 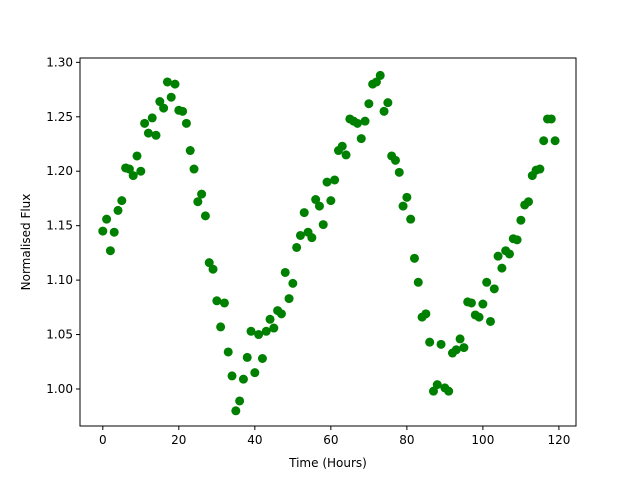 What do you see at coordinates (59, 171) in the screenshot?
I see `y-tick-label: 1.20` at bounding box center [59, 171].